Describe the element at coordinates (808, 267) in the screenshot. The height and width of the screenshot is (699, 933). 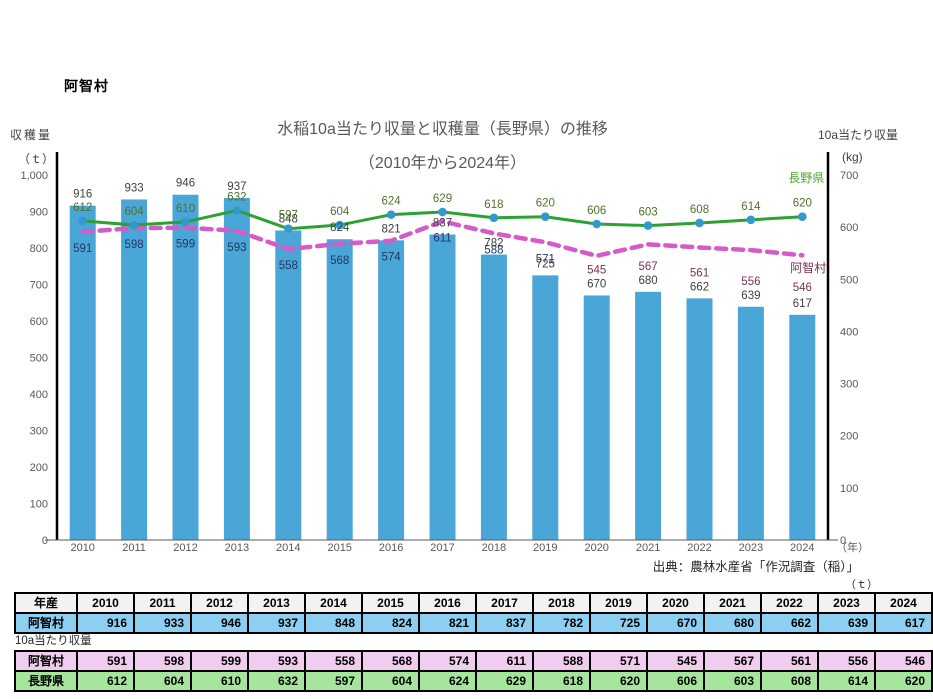
I see `achi-series-label: 阿智村` at that location.